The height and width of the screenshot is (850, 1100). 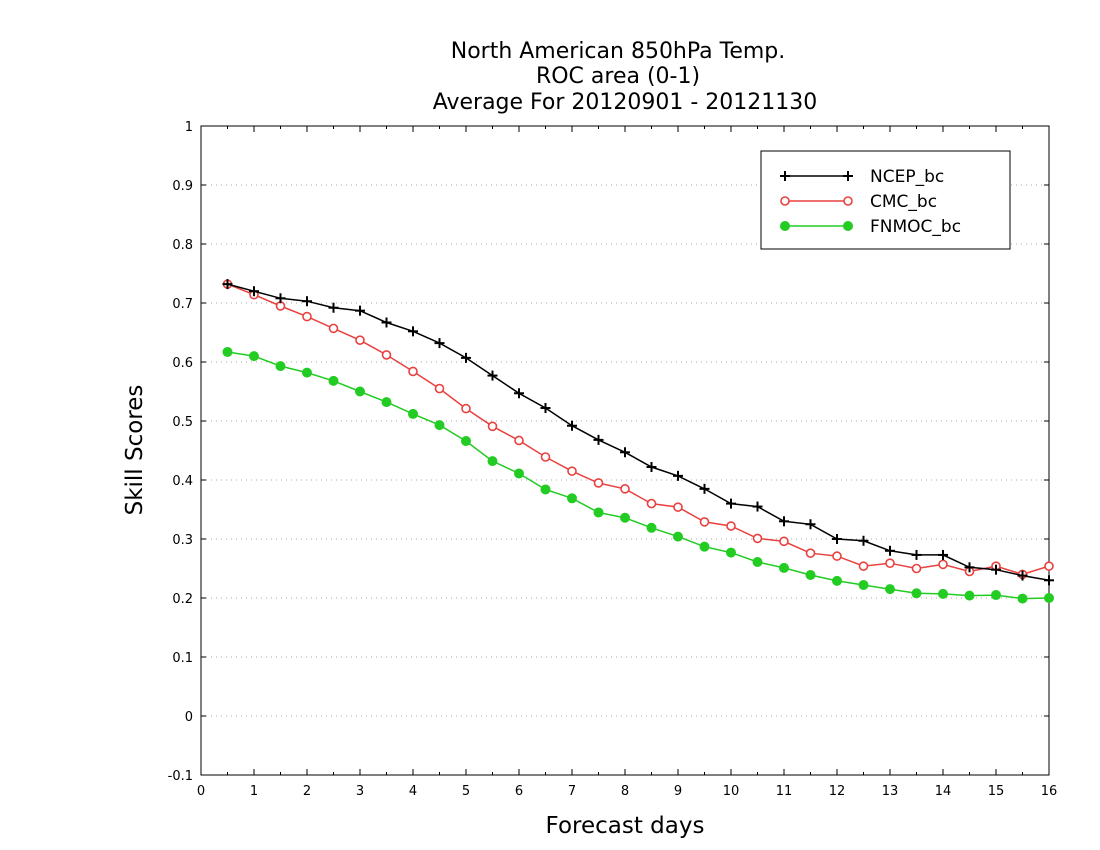 I want to click on legend-box, so click(x=885, y=200).